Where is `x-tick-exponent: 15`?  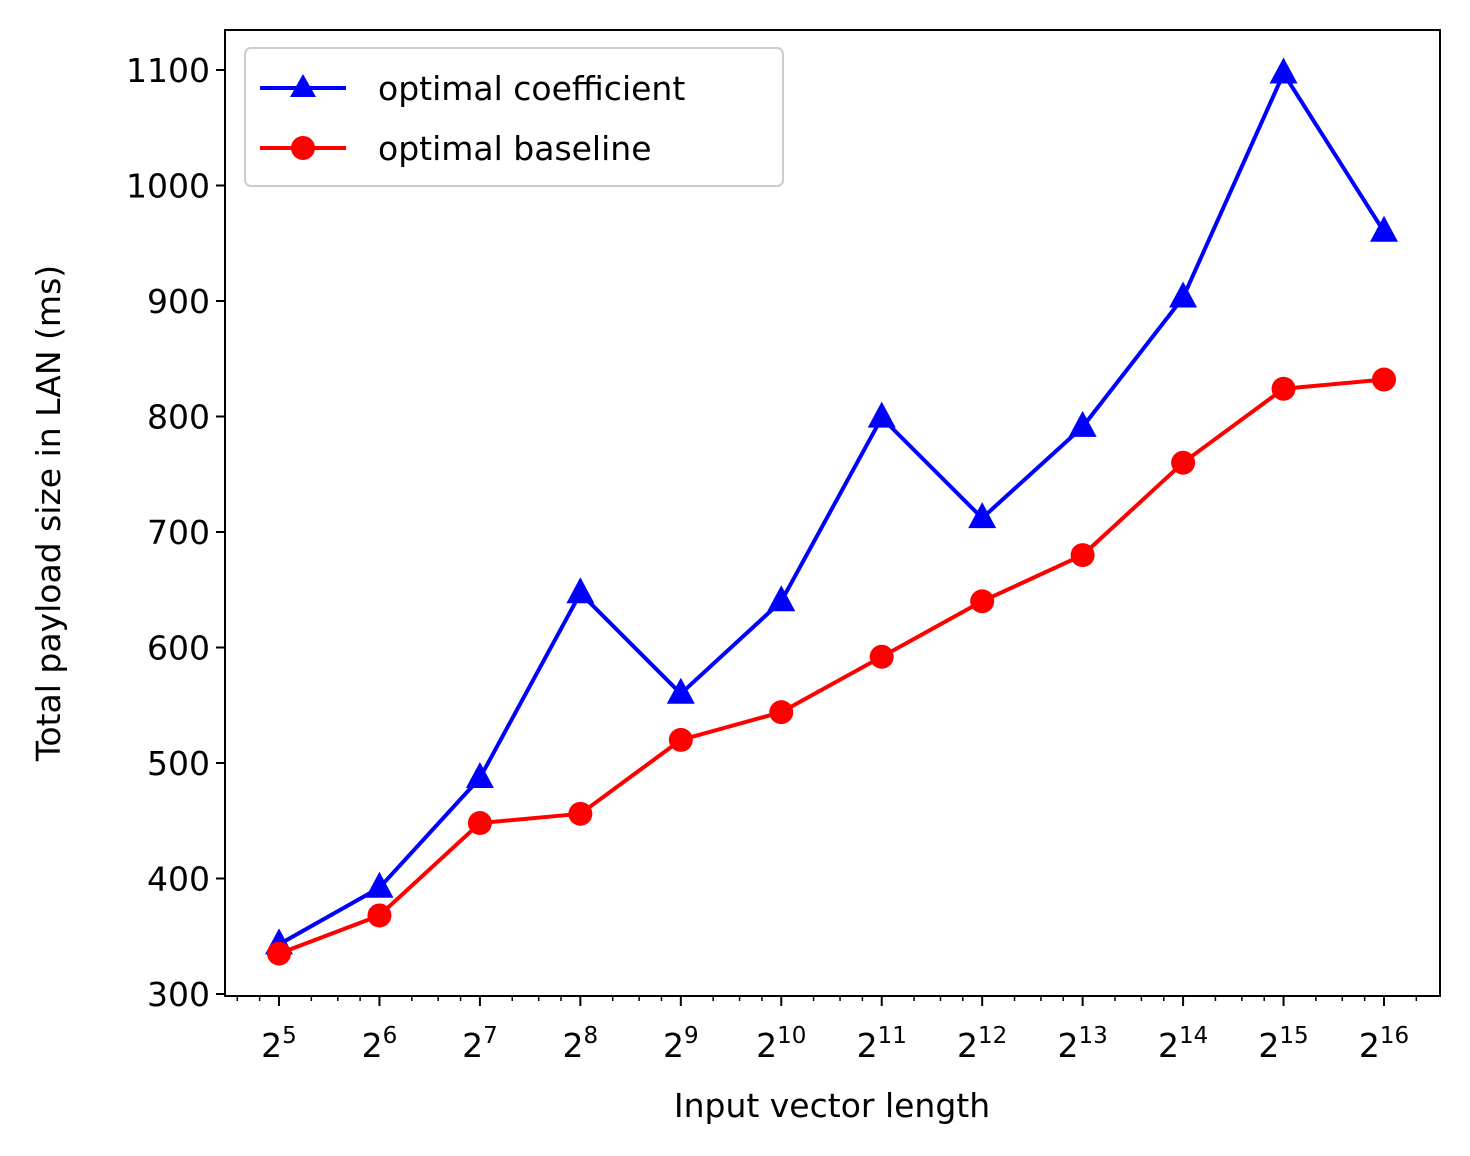 x-tick-exponent: 15 is located at coordinates (1293, 1036).